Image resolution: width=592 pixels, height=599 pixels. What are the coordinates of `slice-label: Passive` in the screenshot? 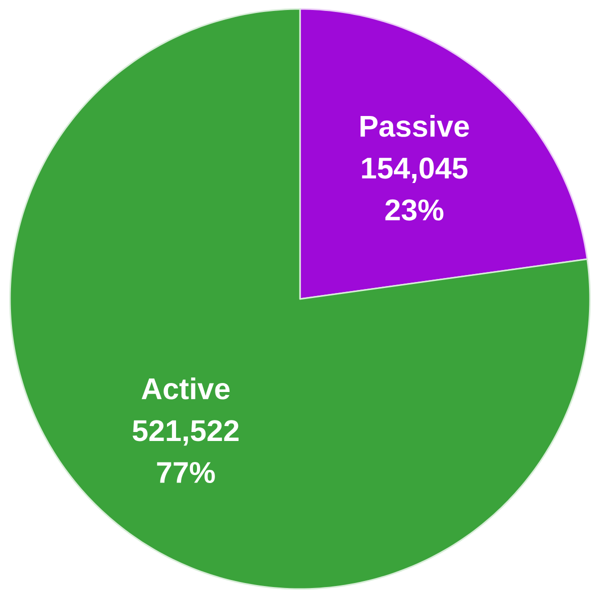 It's located at (414, 125).